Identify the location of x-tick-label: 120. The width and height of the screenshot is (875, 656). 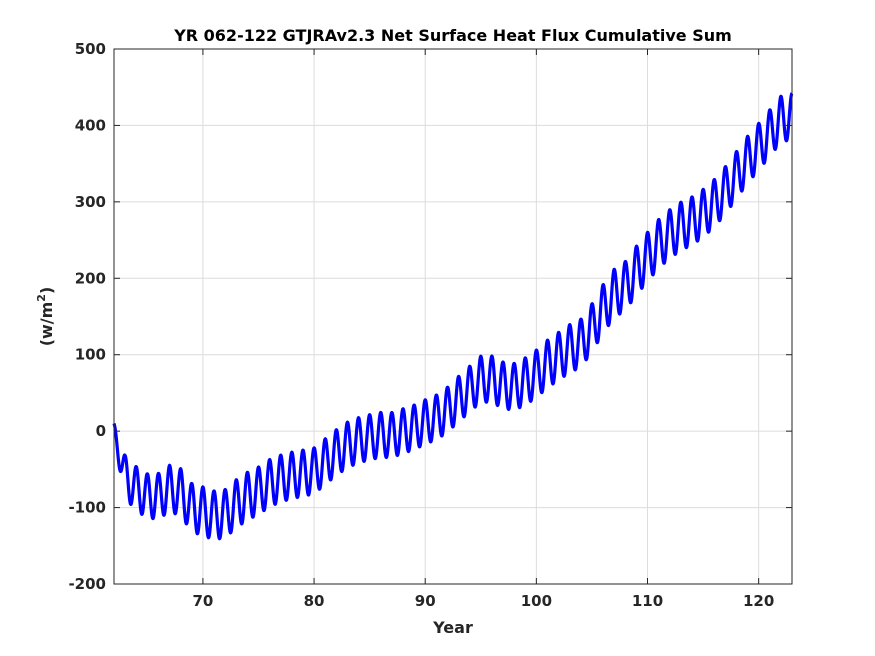
(758, 601).